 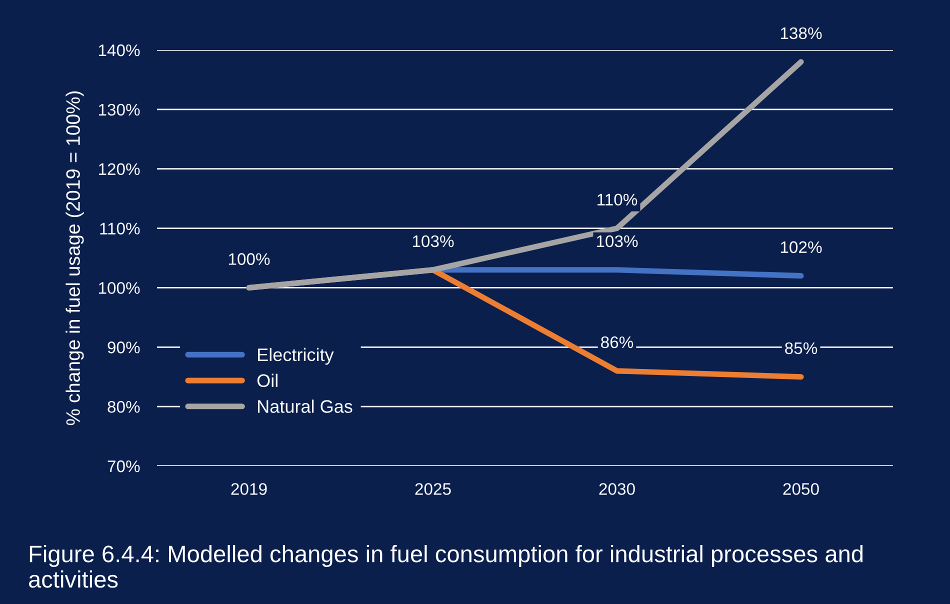 What do you see at coordinates (267, 381) in the screenshot?
I see `legend-label: Oil` at bounding box center [267, 381].